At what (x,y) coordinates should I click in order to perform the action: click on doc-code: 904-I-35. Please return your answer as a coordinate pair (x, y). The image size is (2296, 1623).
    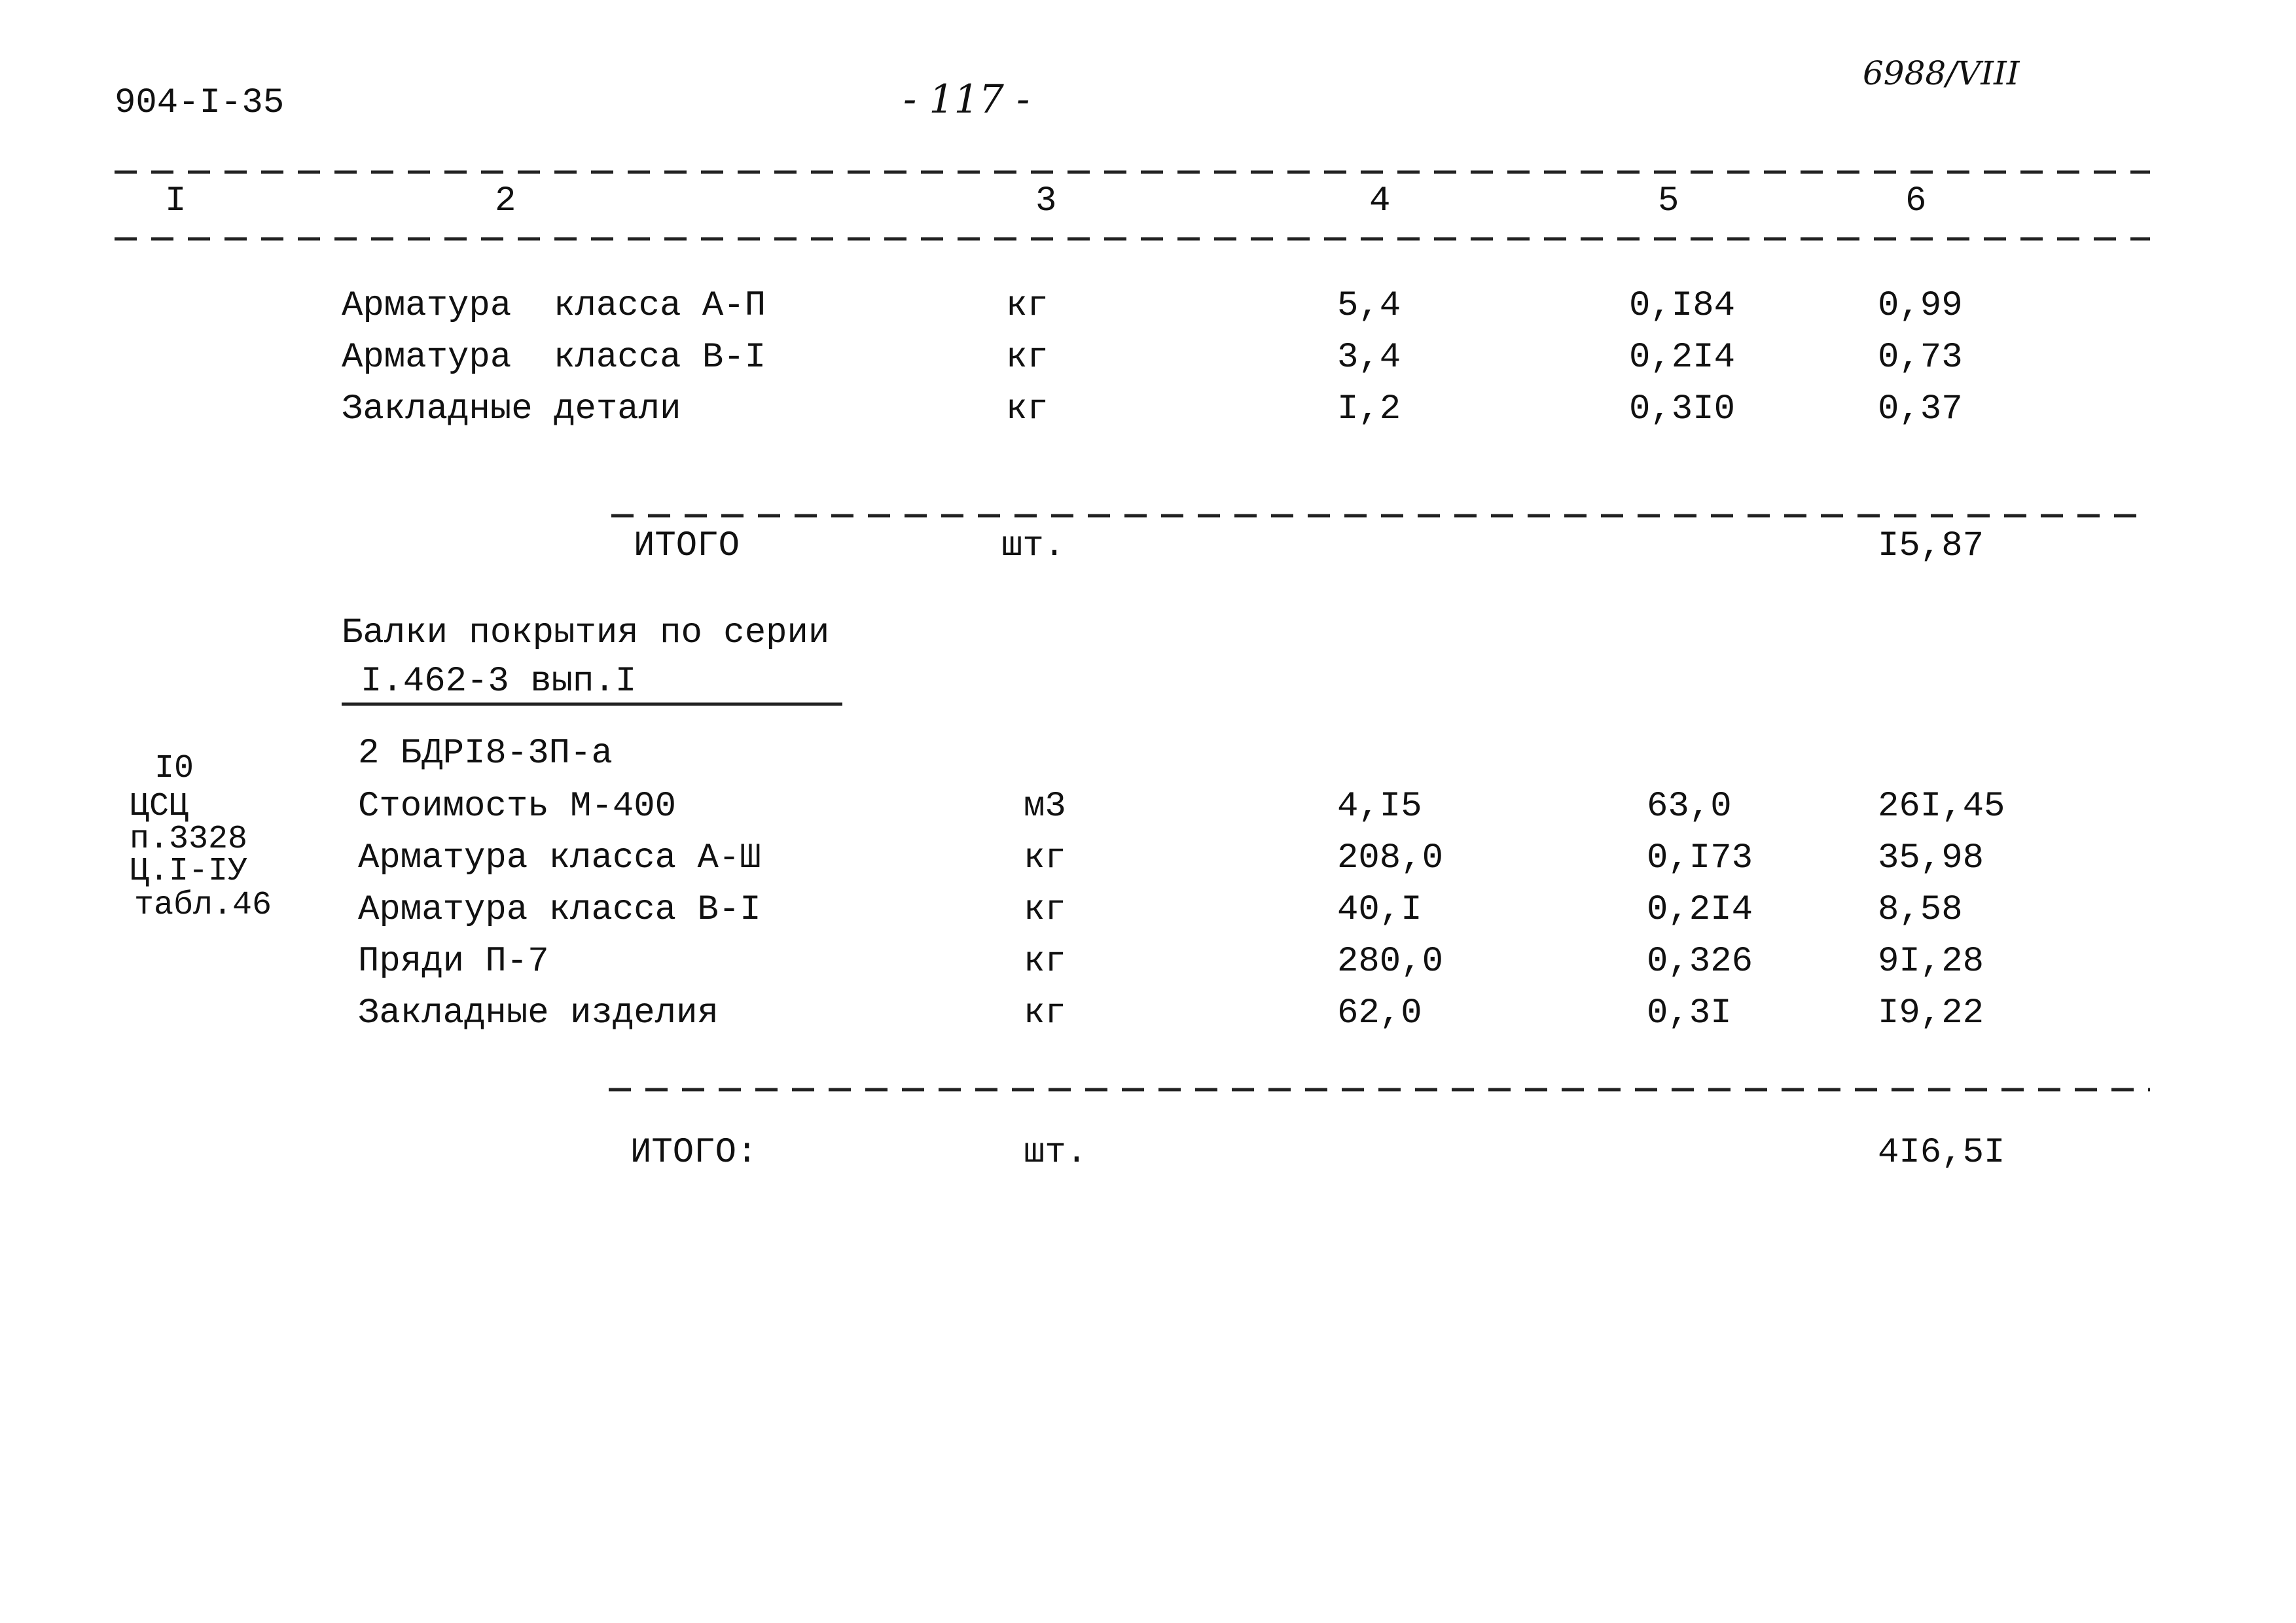
    Looking at the image, I should click on (200, 103).